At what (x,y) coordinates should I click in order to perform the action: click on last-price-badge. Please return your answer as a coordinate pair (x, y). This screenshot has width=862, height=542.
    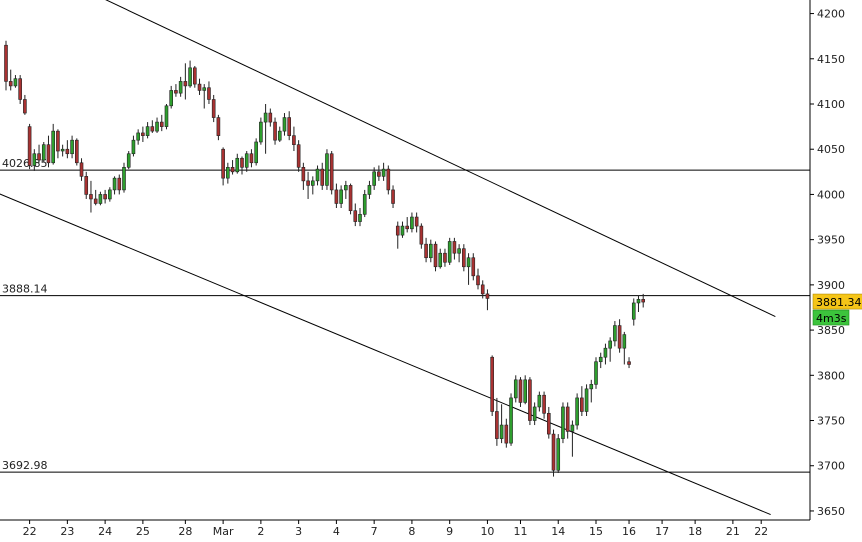
    Looking at the image, I should click on (837, 301).